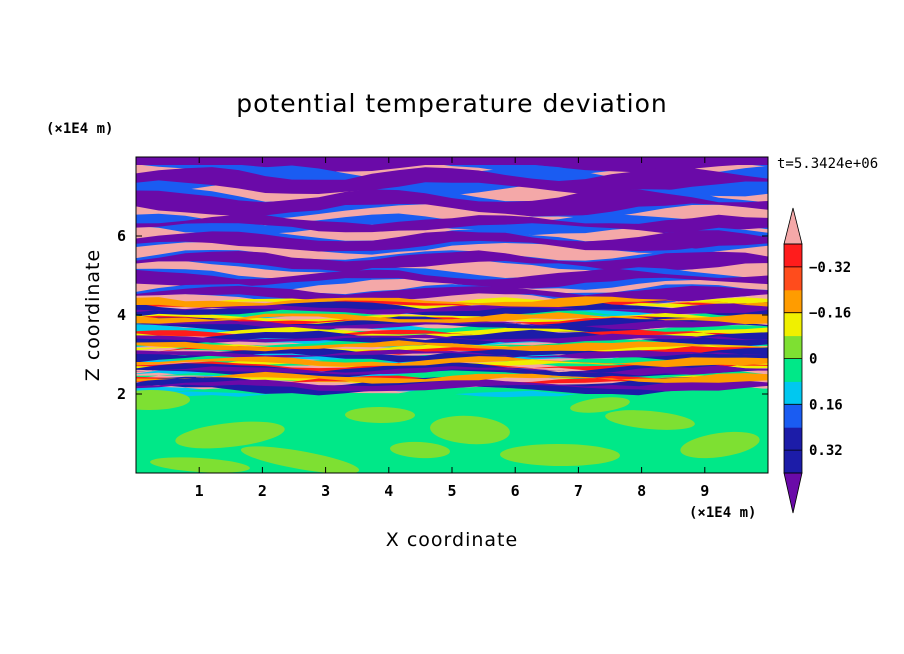 This screenshot has height=654, width=904. I want to click on colorbar-under-triangle, so click(793, 493).